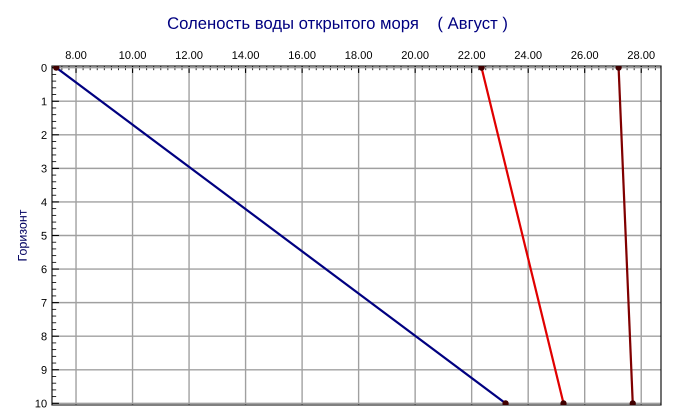  I want to click on y-tick-label: 5, so click(44, 236).